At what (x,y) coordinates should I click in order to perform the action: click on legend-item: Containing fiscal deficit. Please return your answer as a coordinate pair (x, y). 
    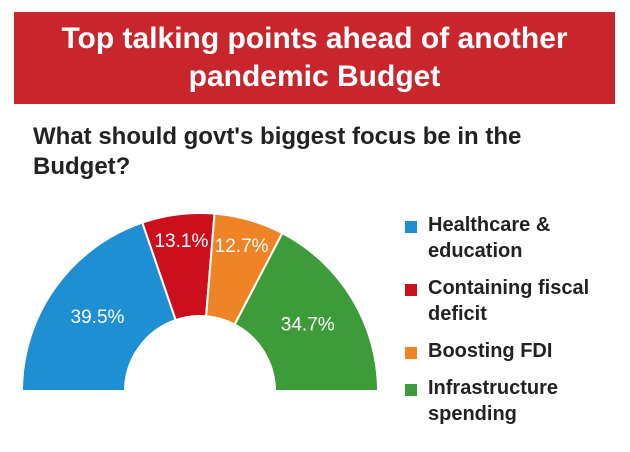
    Looking at the image, I should click on (499, 301).